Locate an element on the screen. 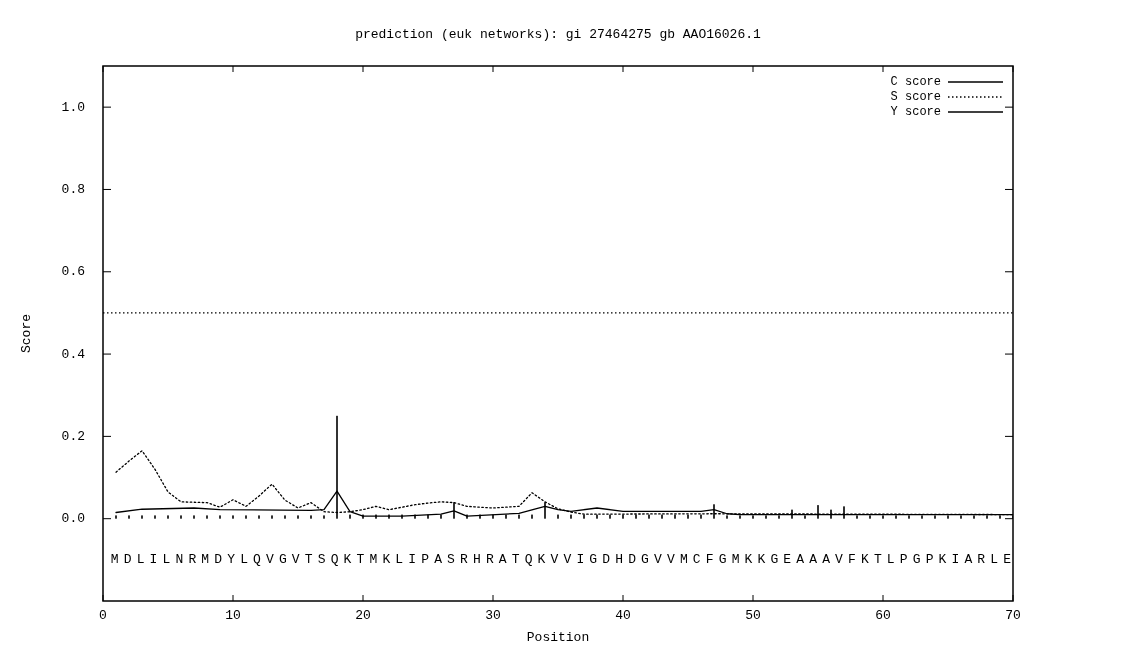  legend-label: C score is located at coordinates (915, 82).